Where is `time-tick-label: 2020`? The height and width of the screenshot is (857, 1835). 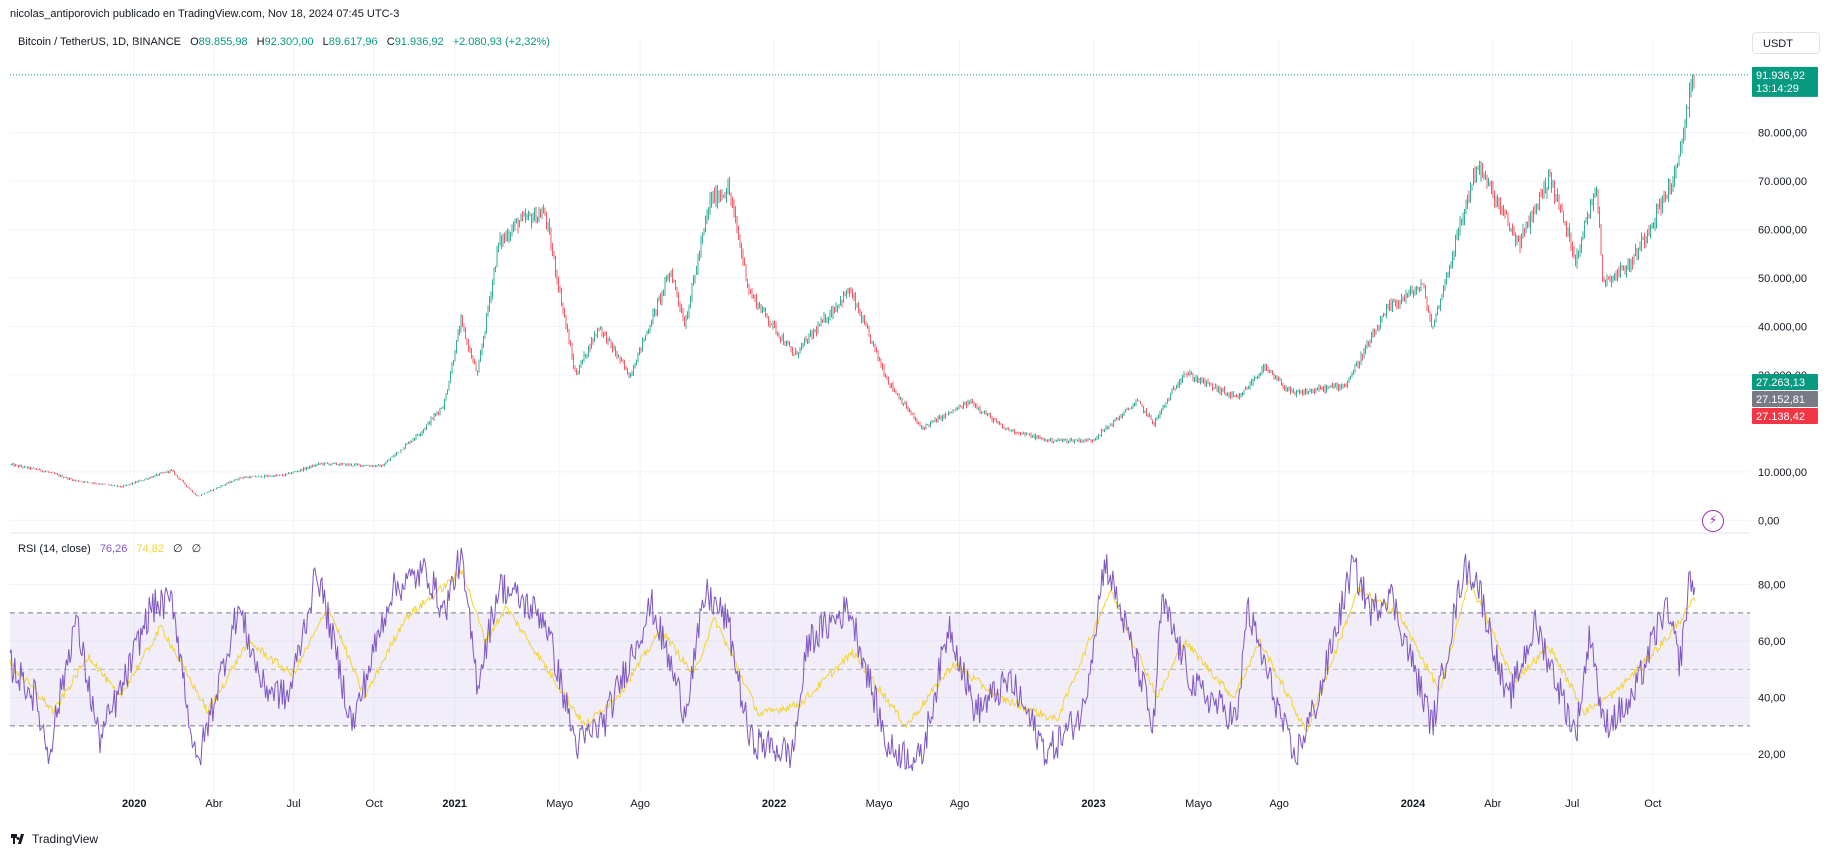 time-tick-label: 2020 is located at coordinates (134, 804).